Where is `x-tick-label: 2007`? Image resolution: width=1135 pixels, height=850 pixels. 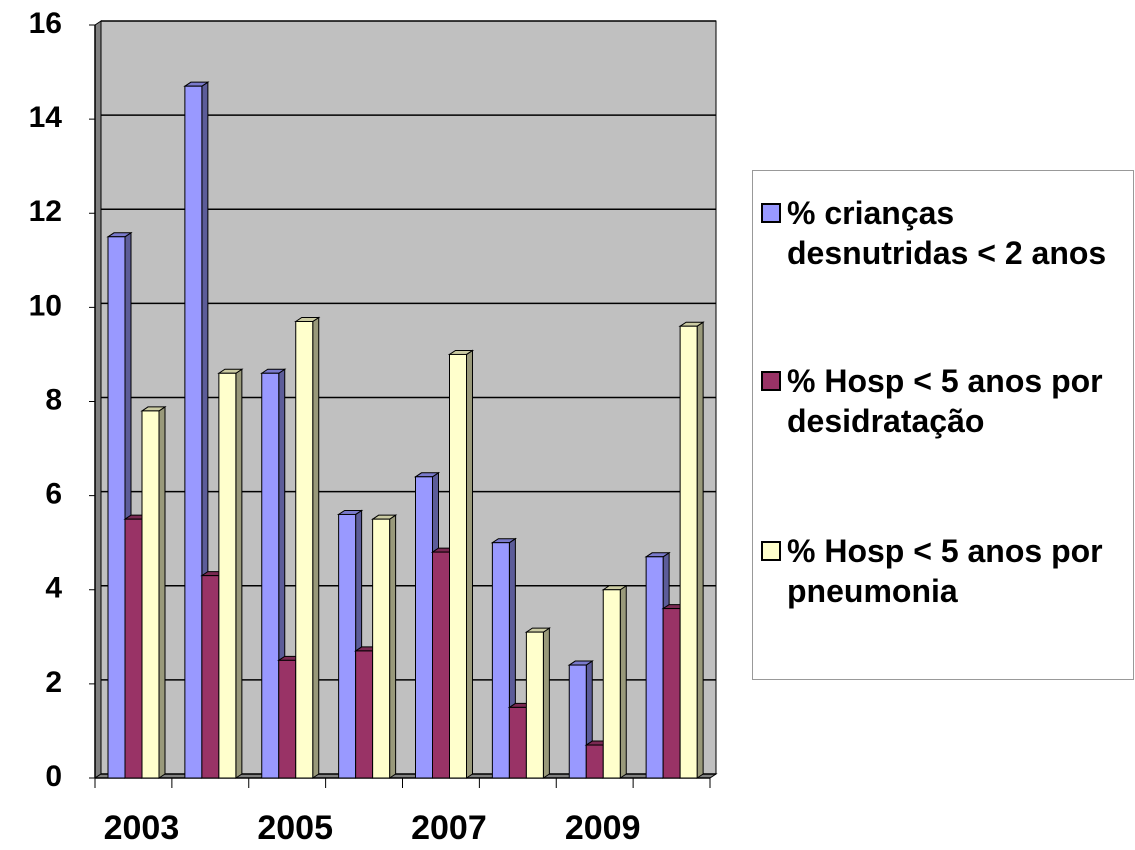 x-tick-label: 2007 is located at coordinates (449, 828).